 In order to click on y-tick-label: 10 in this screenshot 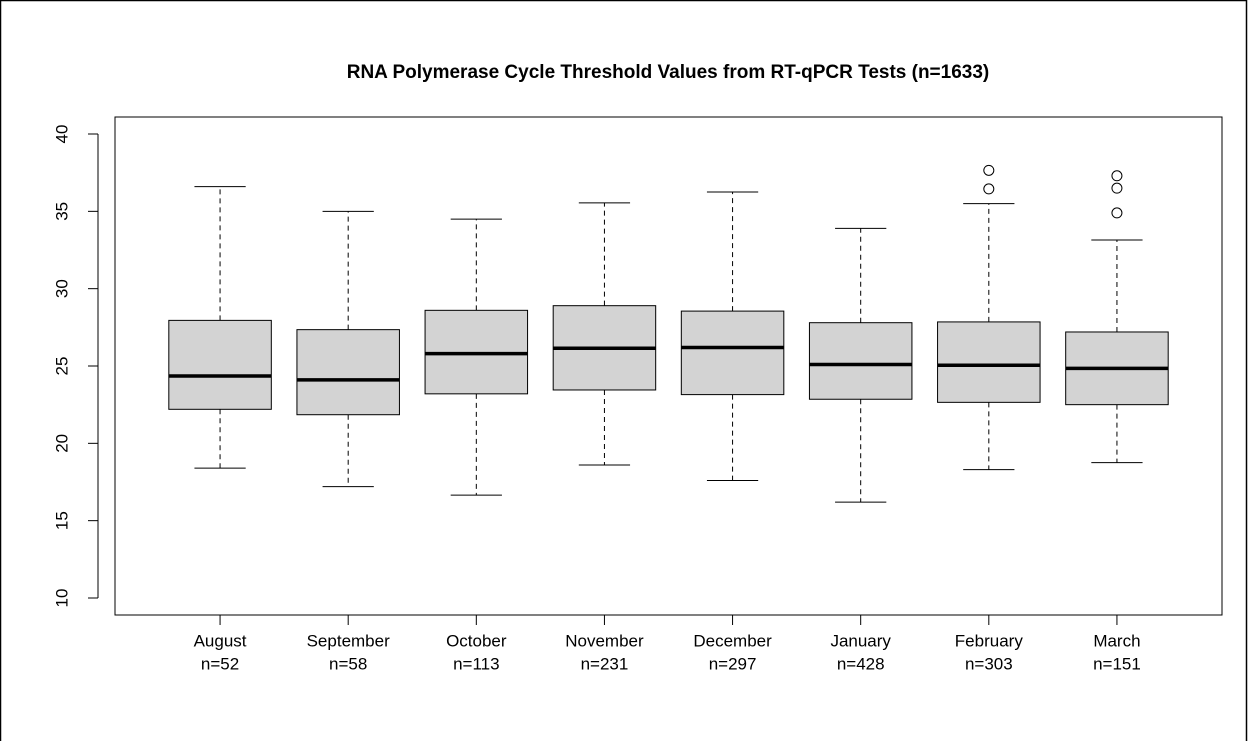, I will do `click(61, 598)`.